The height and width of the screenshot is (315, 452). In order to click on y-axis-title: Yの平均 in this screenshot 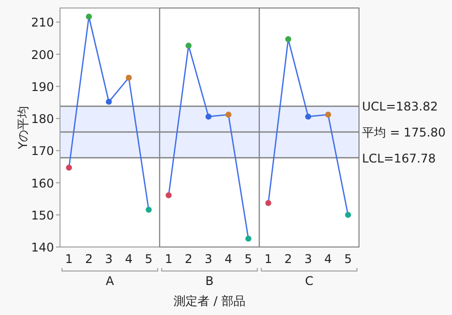, I will do `click(23, 128)`.